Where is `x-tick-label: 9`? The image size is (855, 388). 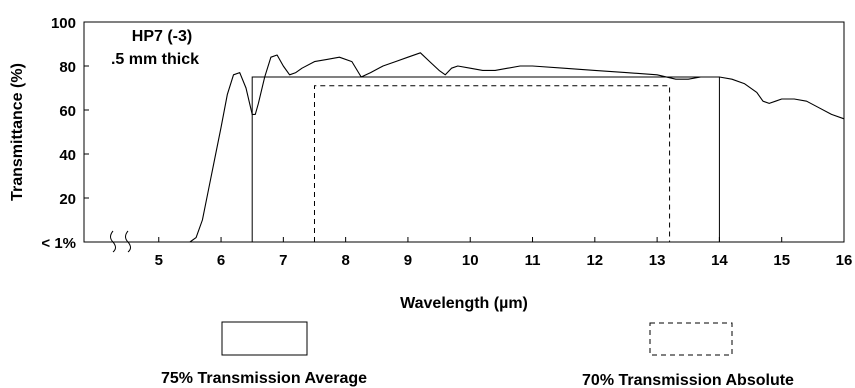
x-tick-label: 9 is located at coordinates (408, 260).